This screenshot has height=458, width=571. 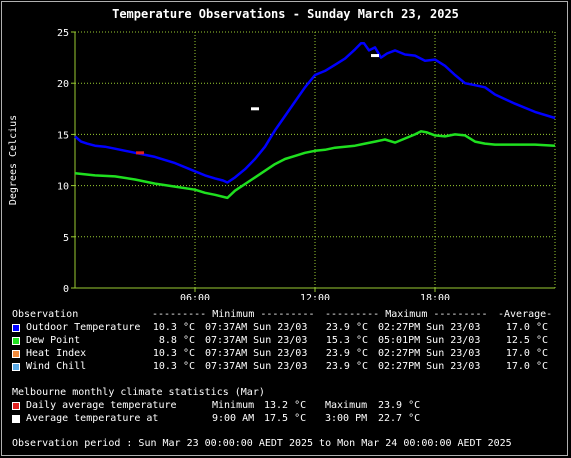 I want to click on x-tick-label: 18:00, so click(x=435, y=296).